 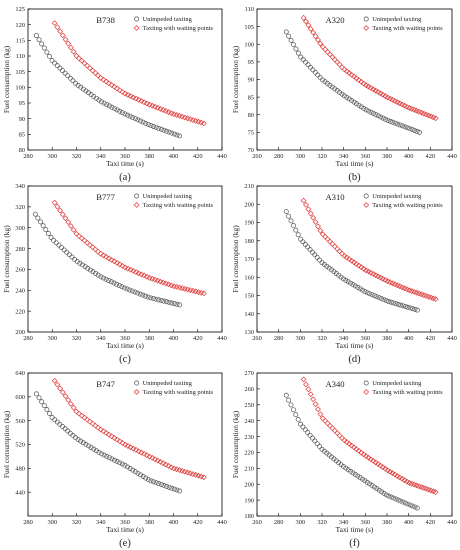 What do you see at coordinates (77, 522) in the screenshot?
I see `x-tick-label: 320` at bounding box center [77, 522].